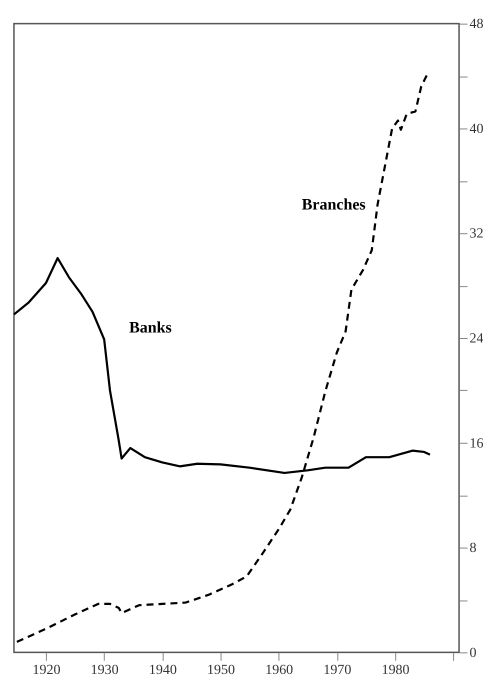 This screenshot has height=678, width=483. Describe the element at coordinates (396, 670) in the screenshot. I see `x-tick-label: 1980` at that location.